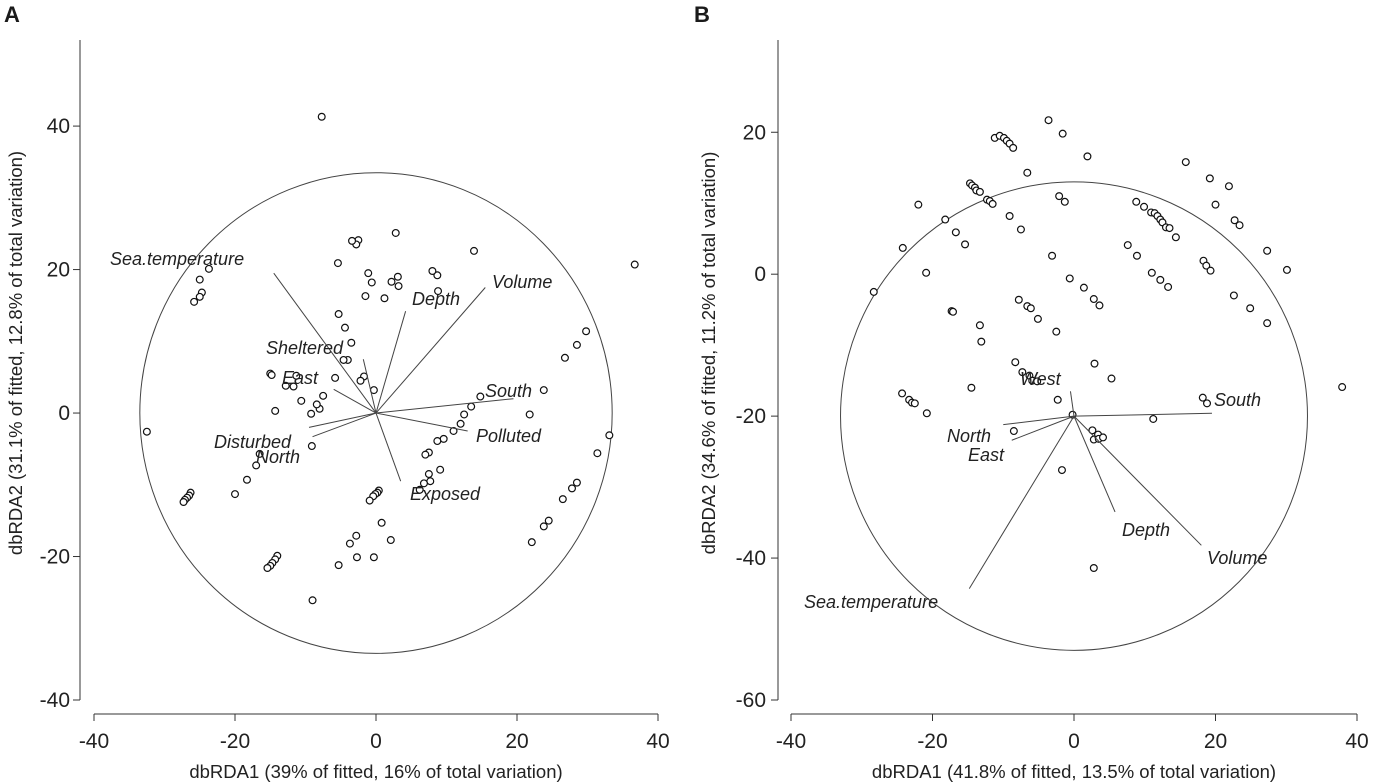 This screenshot has height=782, width=1373. What do you see at coordinates (1074, 741) in the screenshot?
I see `panel-b-x-tick-label: 0` at bounding box center [1074, 741].